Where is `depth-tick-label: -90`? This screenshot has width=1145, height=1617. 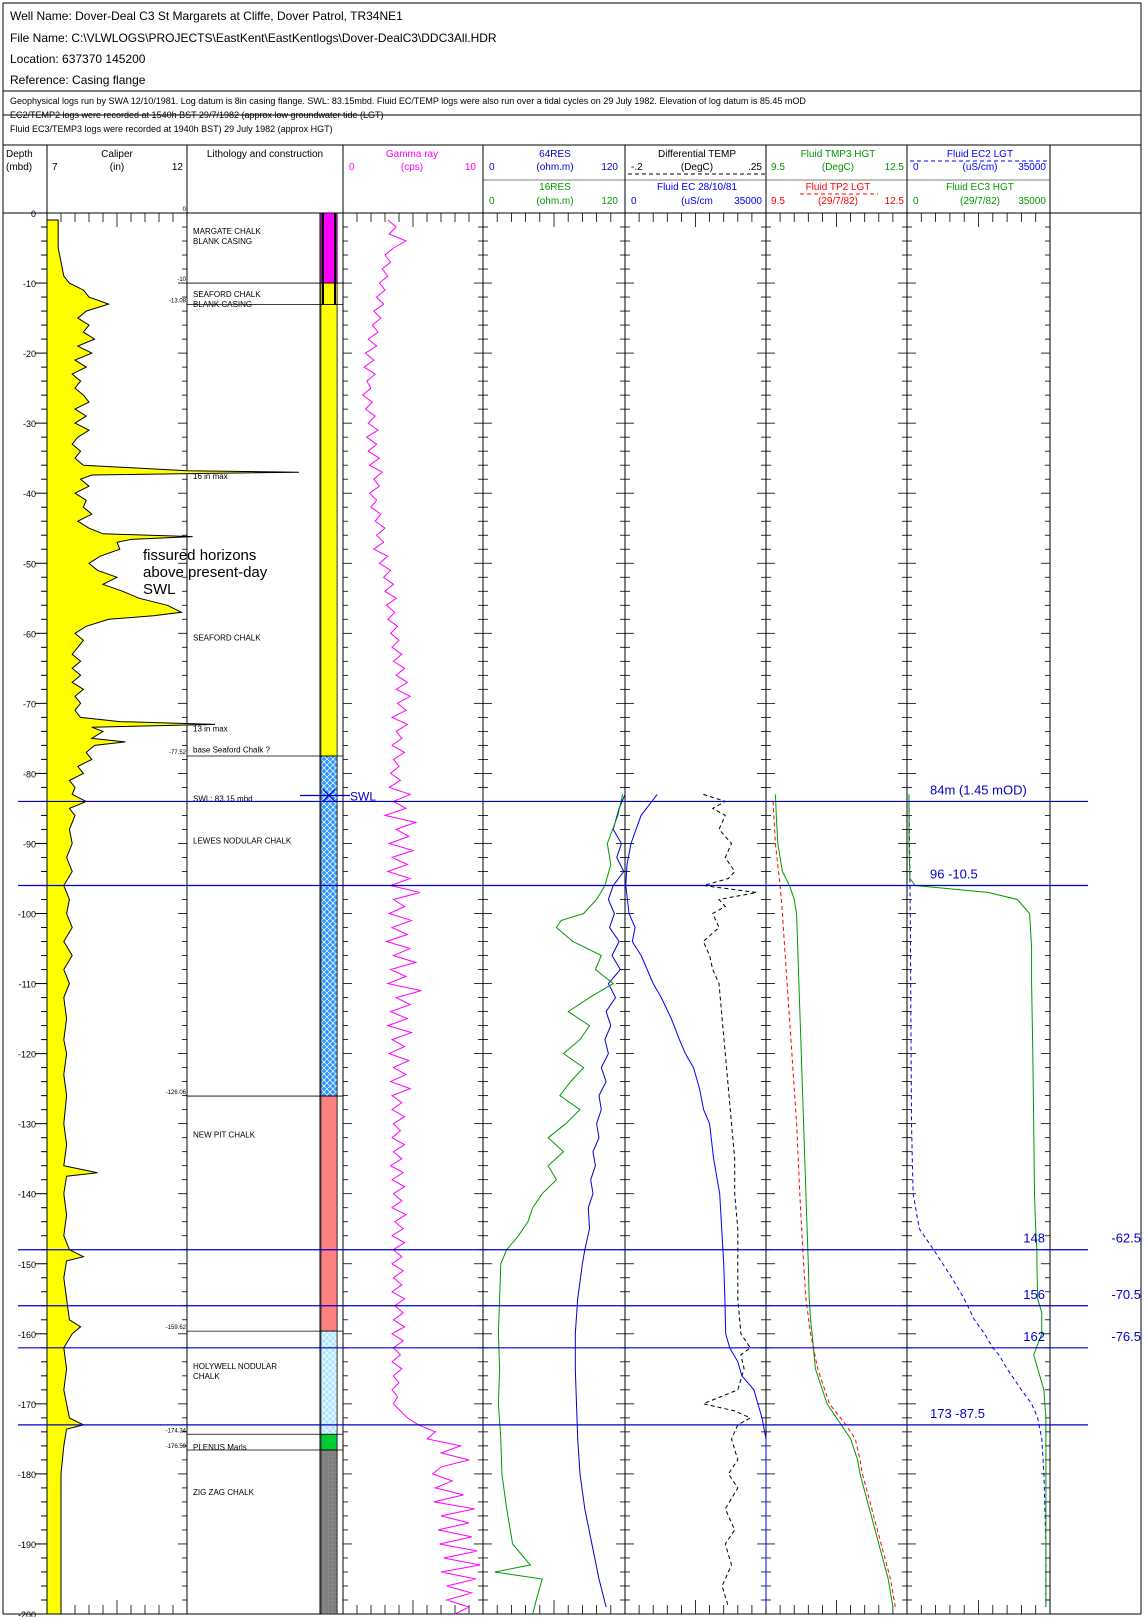 depth-tick-label: -90 is located at coordinates (29, 844).